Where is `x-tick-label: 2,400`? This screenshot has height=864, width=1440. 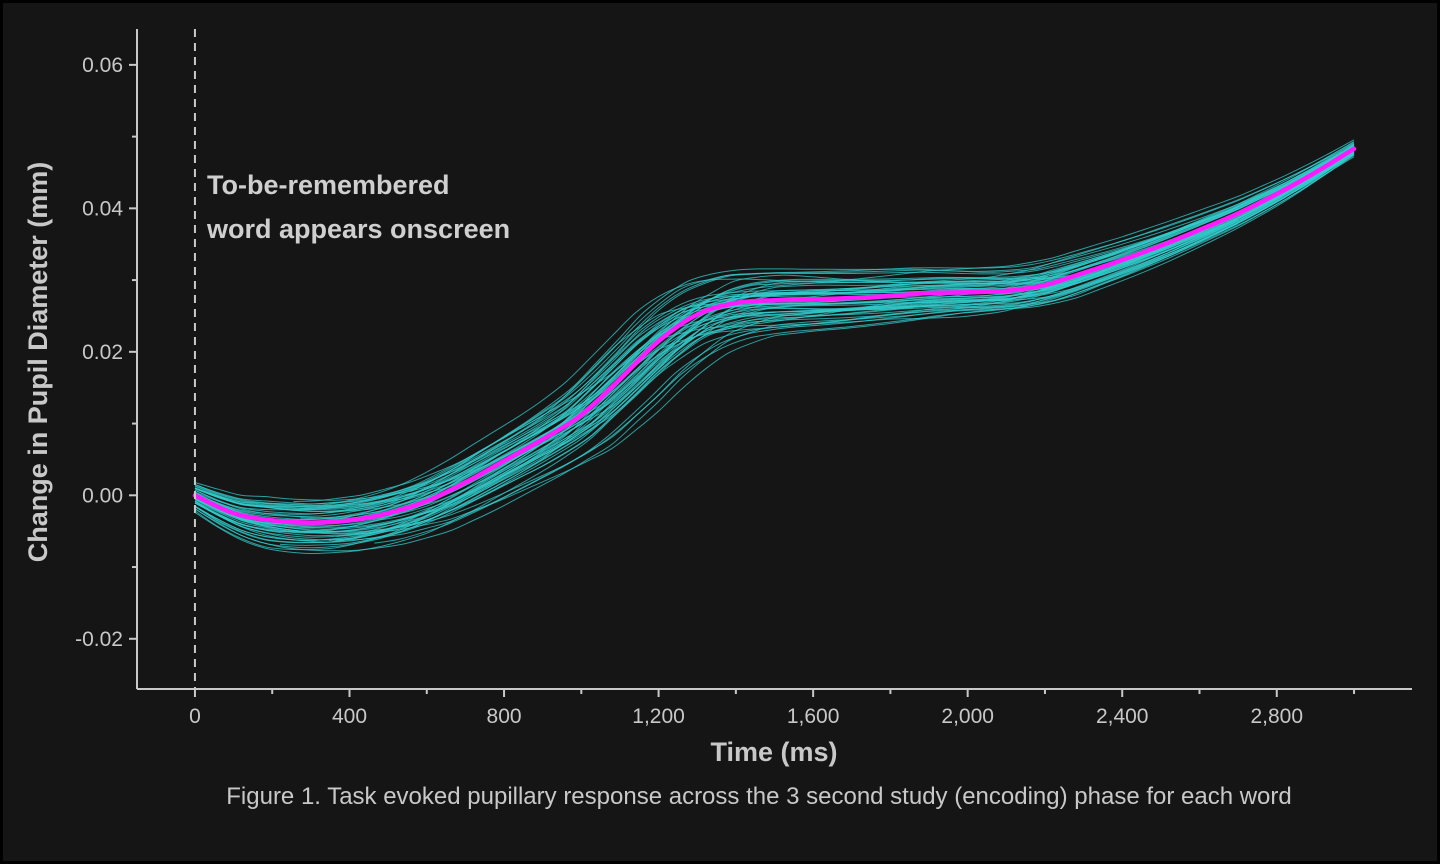 x-tick-label: 2,400 is located at coordinates (1122, 716).